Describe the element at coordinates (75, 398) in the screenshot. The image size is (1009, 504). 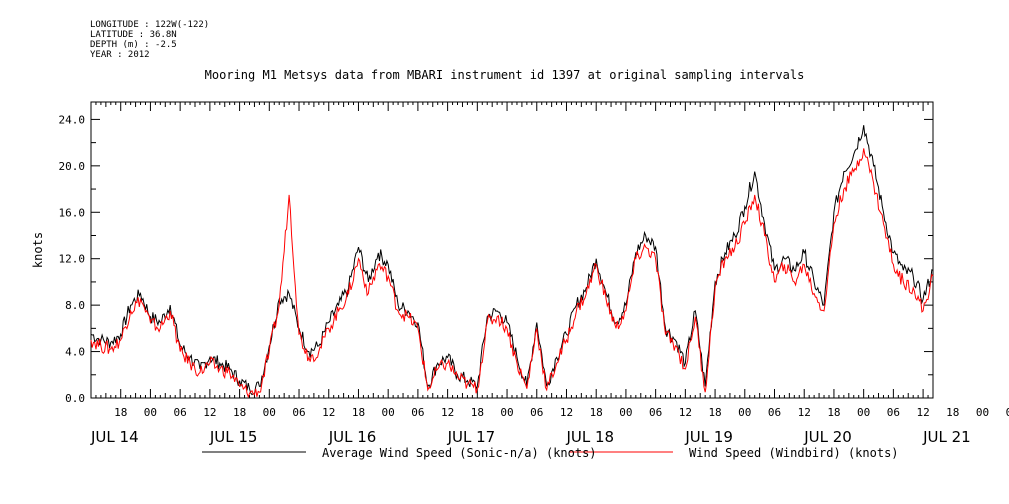
I see `y-tick-label: 0.0` at that location.